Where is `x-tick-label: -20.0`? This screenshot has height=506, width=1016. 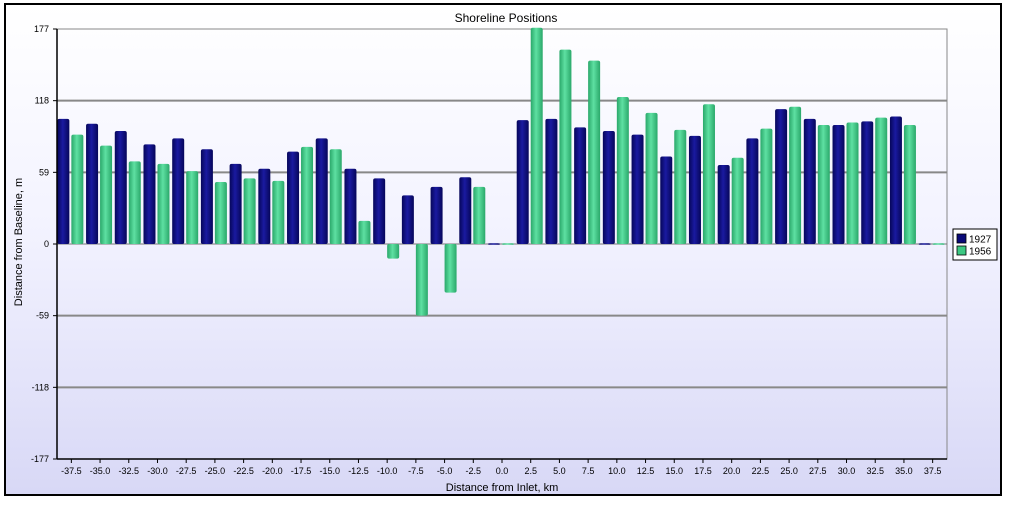
x-tick-label: -20.0 is located at coordinates (272, 471).